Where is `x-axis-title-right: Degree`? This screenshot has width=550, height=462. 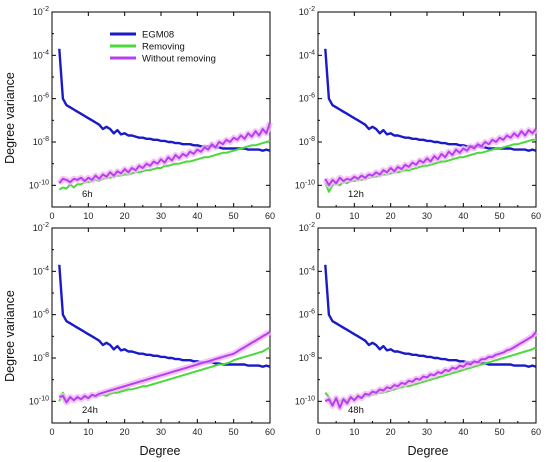 x-axis-title-right: Degree is located at coordinates (428, 451).